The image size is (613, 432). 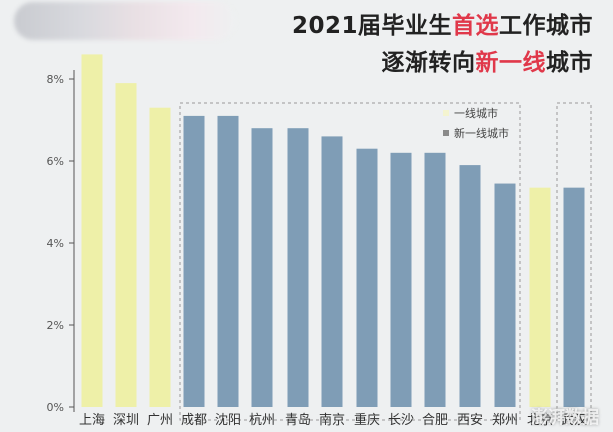 What do you see at coordinates (228, 261) in the screenshot?
I see `bar-沈阳` at bounding box center [228, 261].